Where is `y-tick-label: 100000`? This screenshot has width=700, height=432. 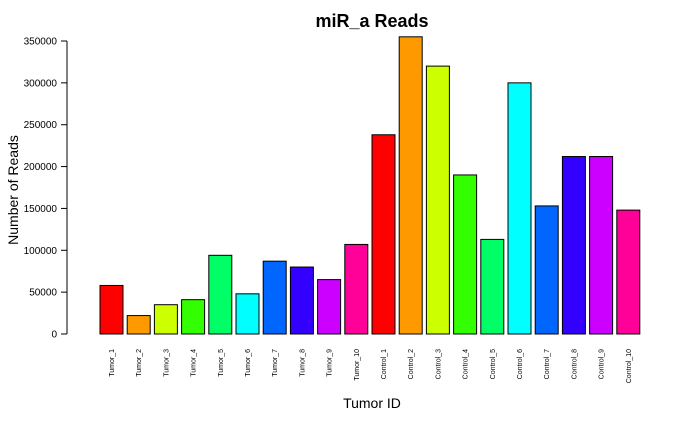
y-tick-label: 100000 is located at coordinates (41, 251).